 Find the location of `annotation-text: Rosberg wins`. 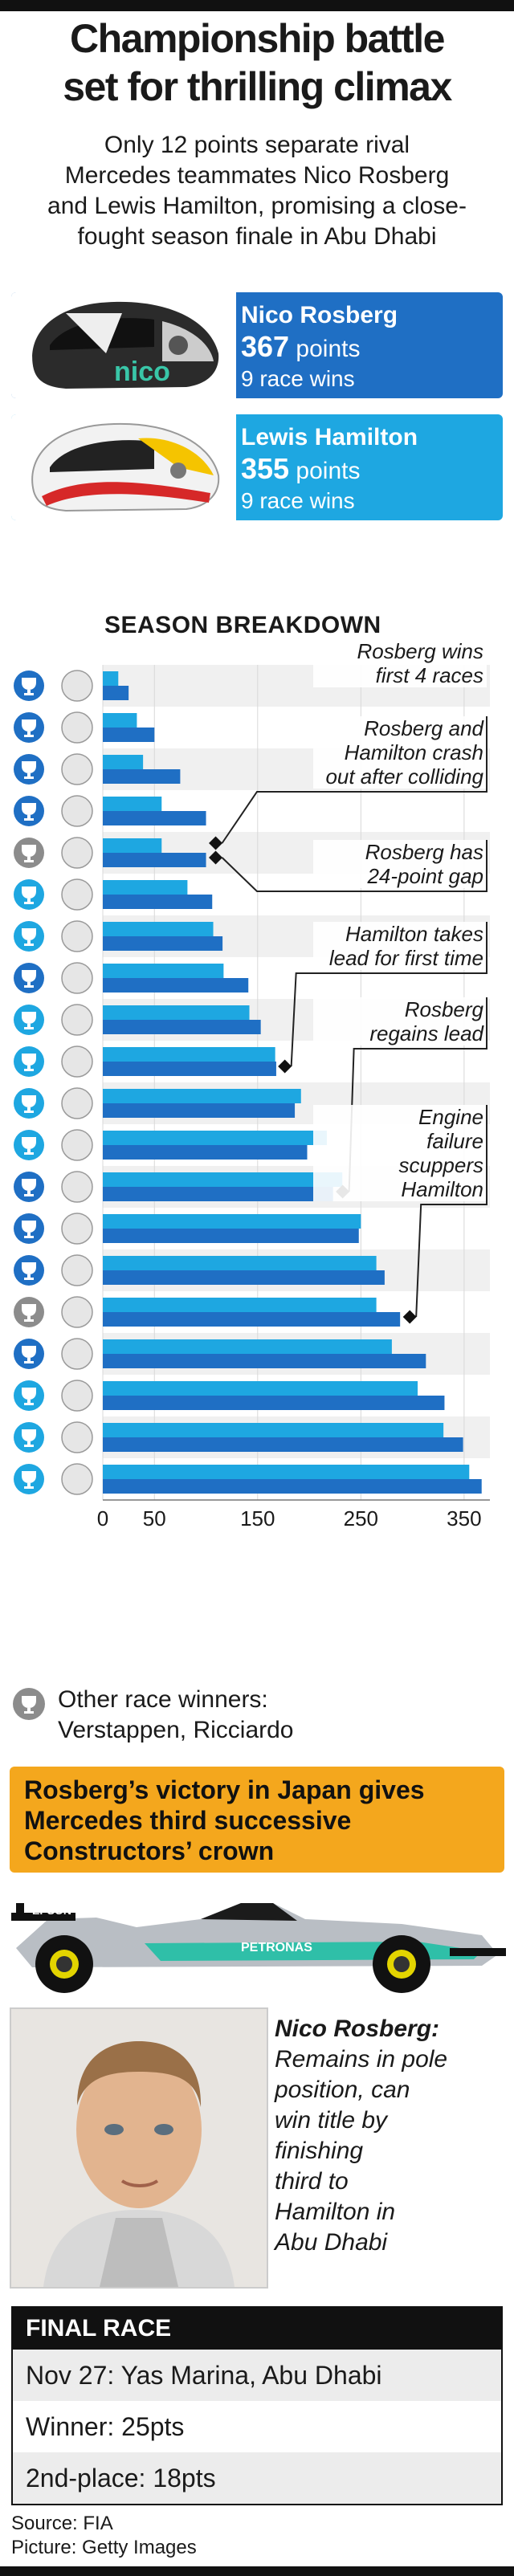

annotation-text: Rosberg wins is located at coordinates (420, 652).